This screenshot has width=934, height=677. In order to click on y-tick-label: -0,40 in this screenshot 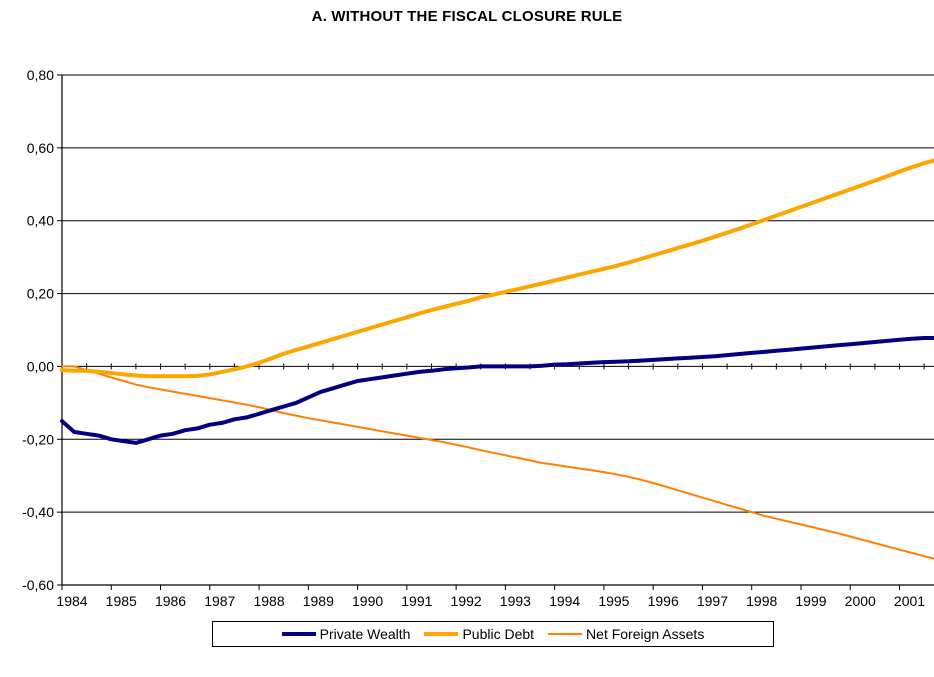, I will do `click(38, 512)`.